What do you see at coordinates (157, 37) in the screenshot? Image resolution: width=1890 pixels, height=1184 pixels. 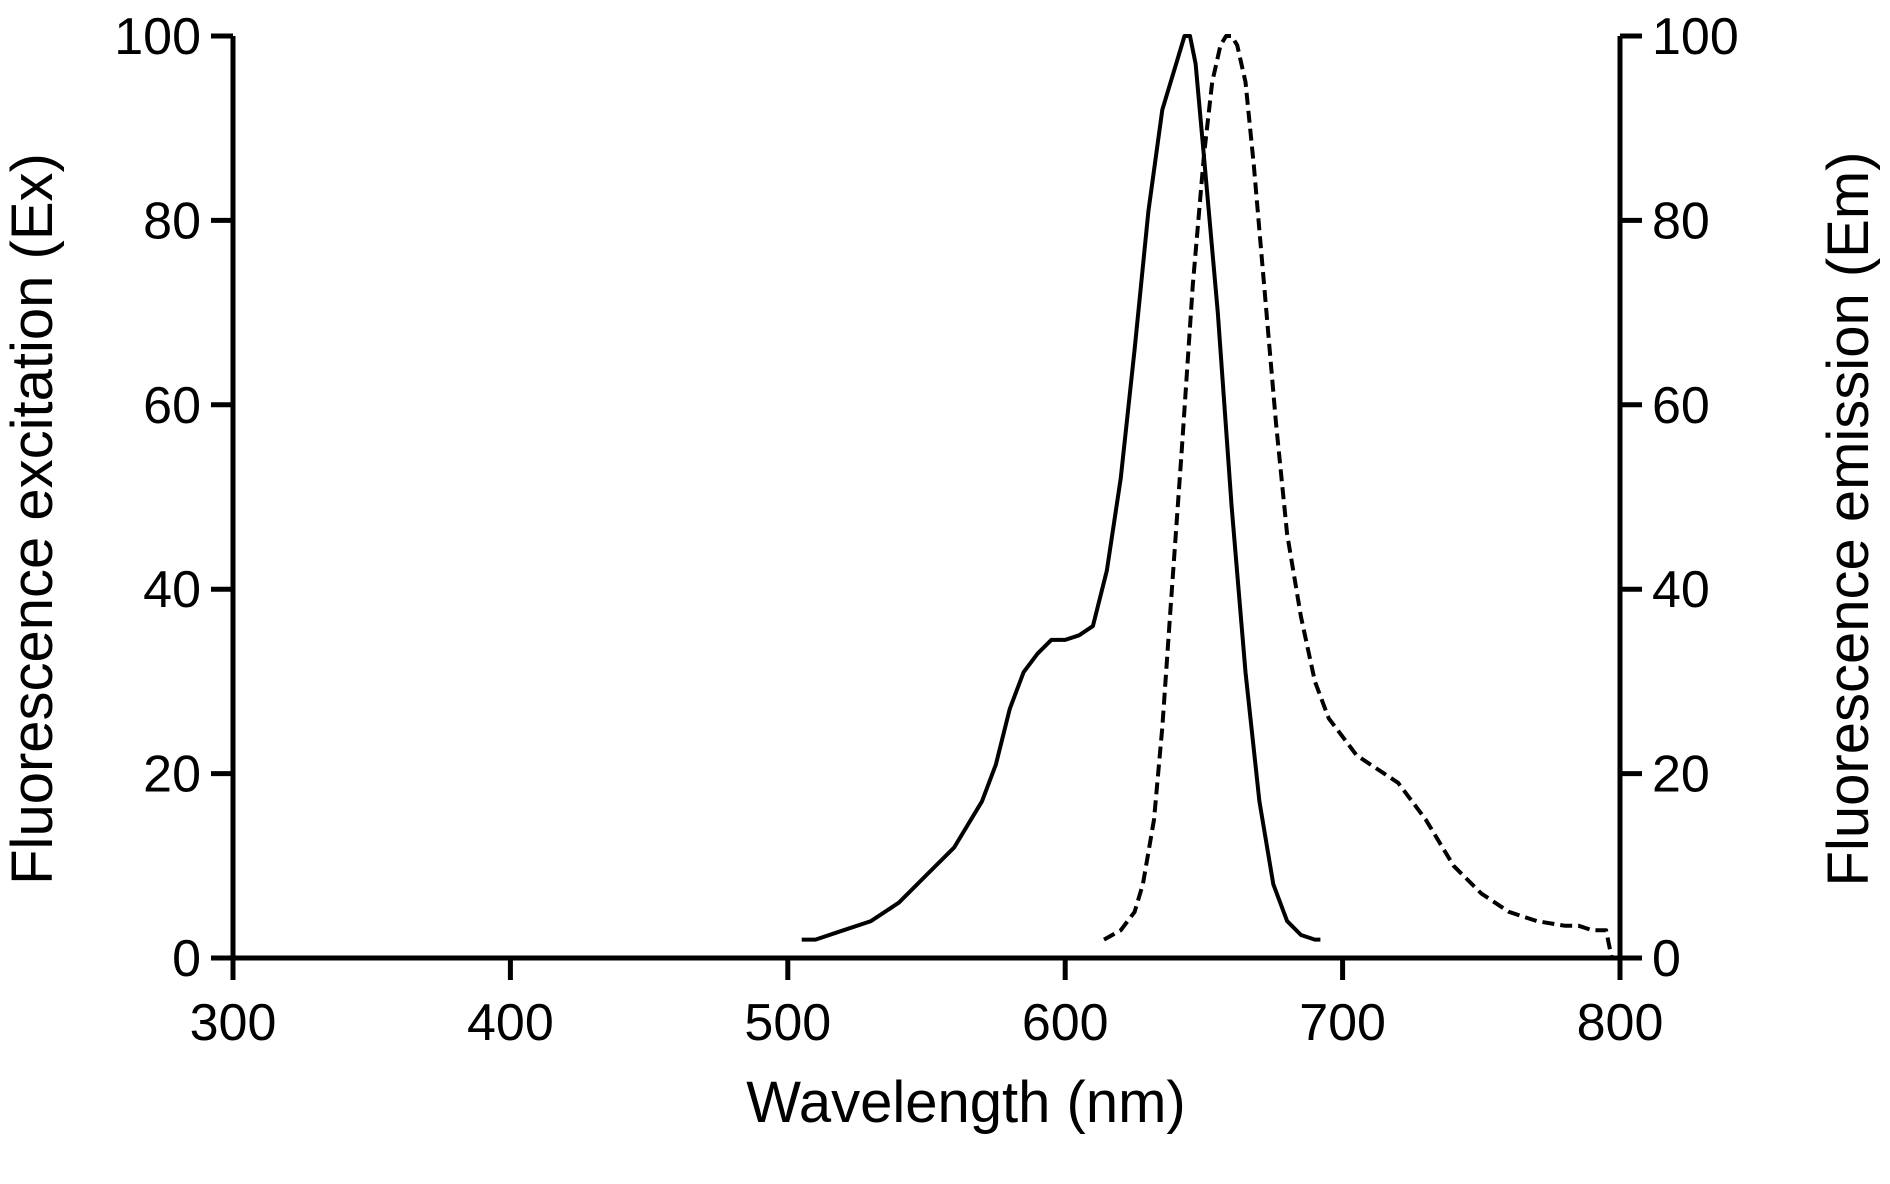 I see `y-tick-label-left: 100` at bounding box center [157, 37].